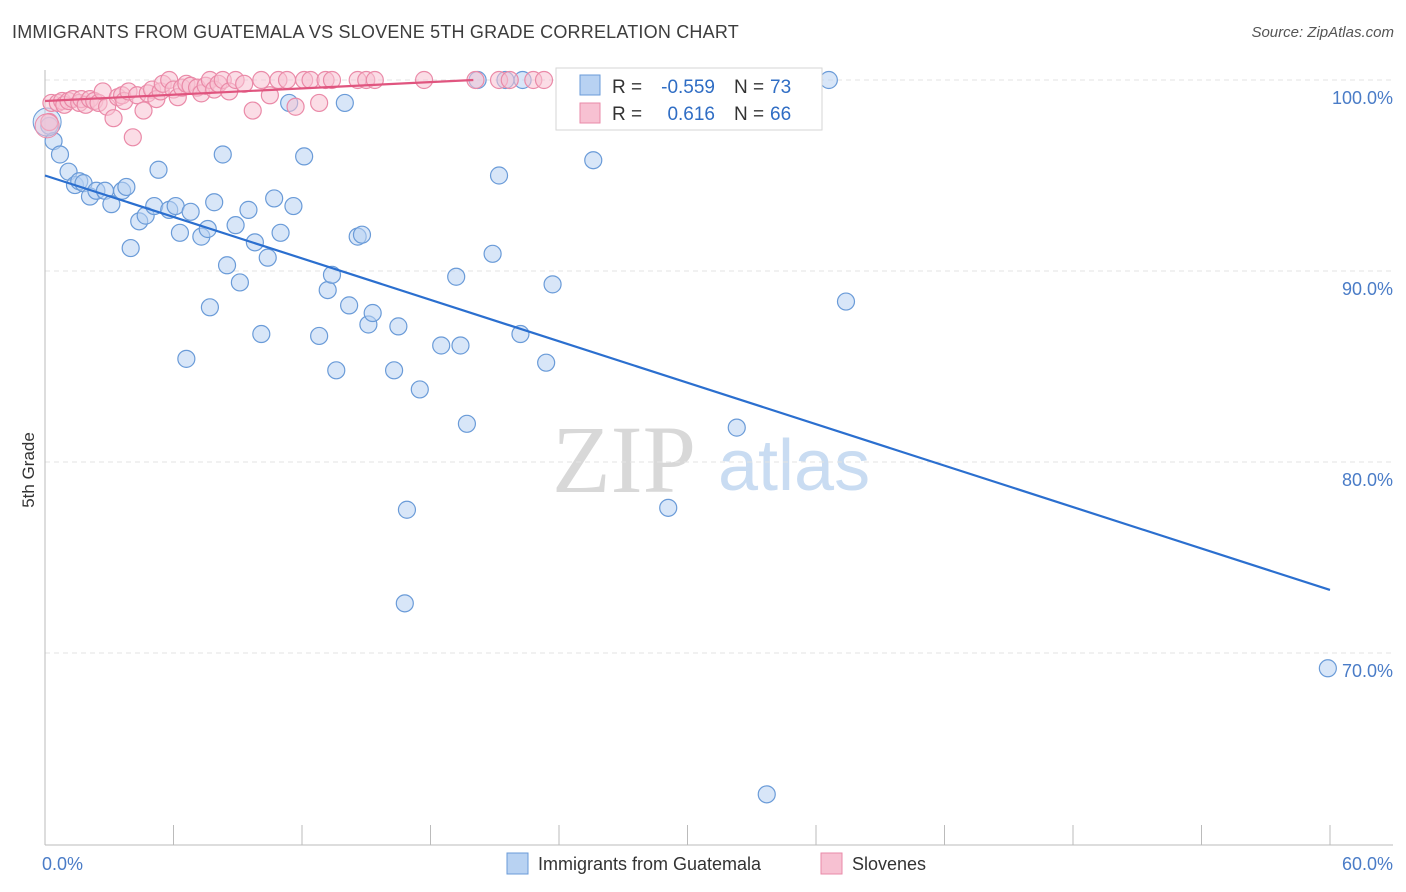 The height and width of the screenshot is (892, 1406). Describe the element at coordinates (28, 470) in the screenshot. I see `y-axis-title: 5th Grade` at that location.